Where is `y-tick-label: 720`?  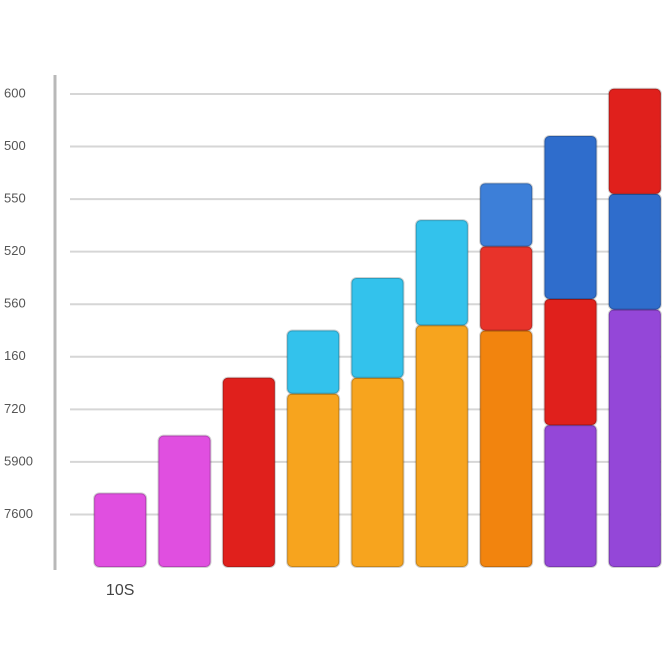
y-tick-label: 720 is located at coordinates (15, 408).